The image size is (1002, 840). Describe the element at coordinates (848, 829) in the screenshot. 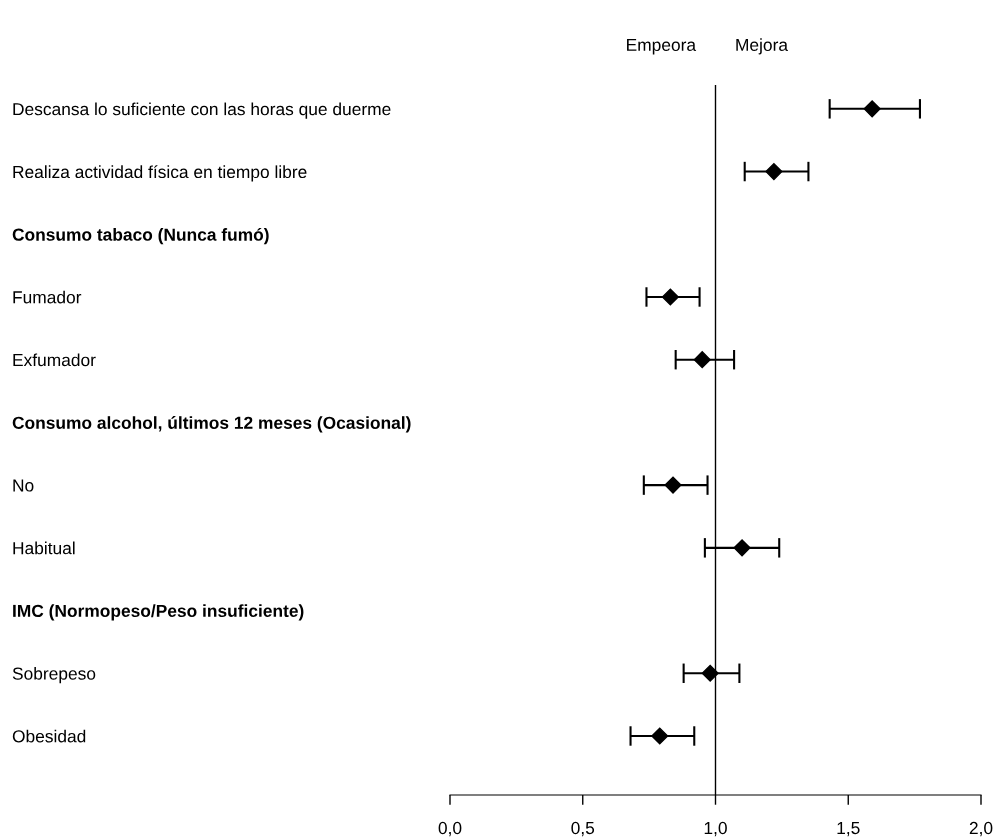

I see `x-tick-label: 1,5` at that location.